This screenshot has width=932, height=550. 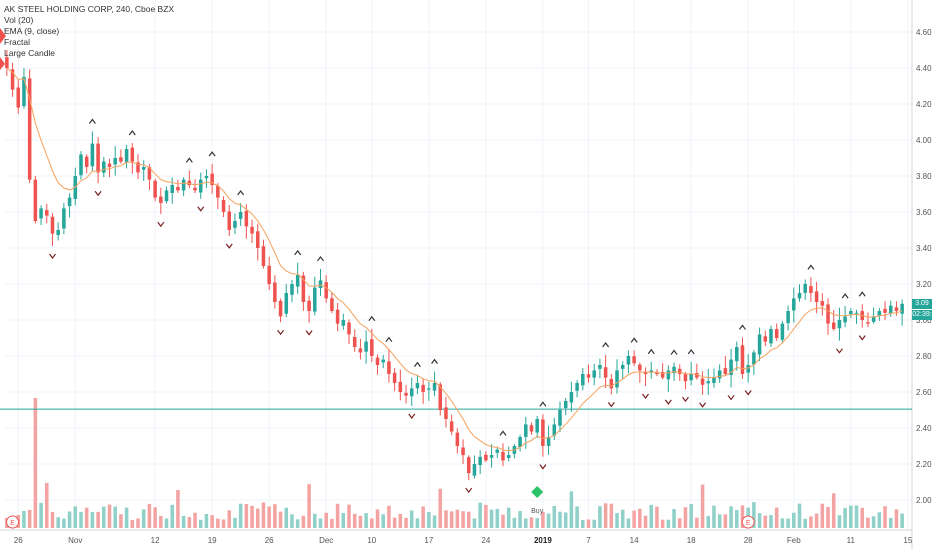 I want to click on time-tick-label: 28, so click(x=748, y=540).